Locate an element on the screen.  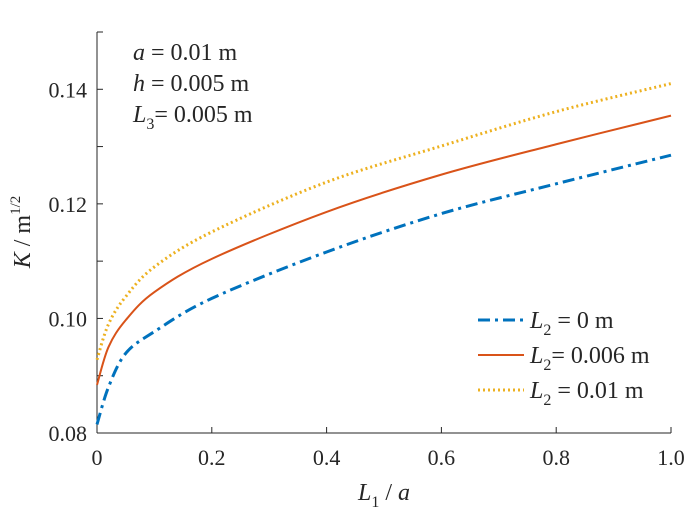
legend-label-1: L2= 0.006 m is located at coordinates (589, 358).